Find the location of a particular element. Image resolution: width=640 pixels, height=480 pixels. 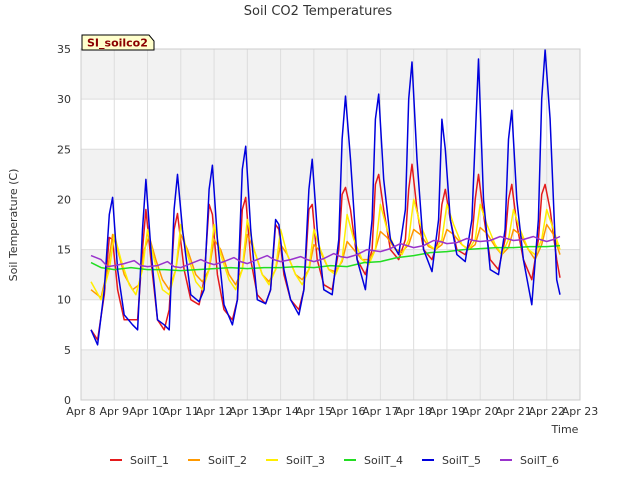

x-tick-label: Apr 14 is located at coordinates (280, 411).